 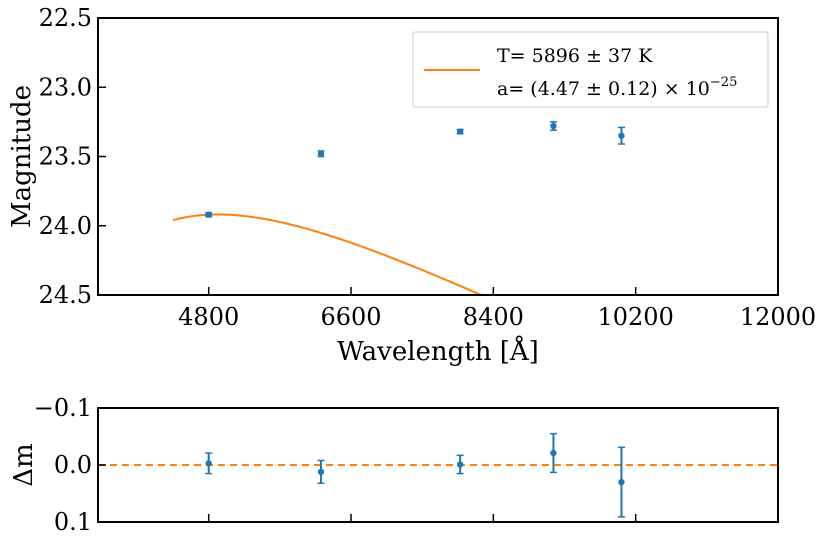 I want to click on residual-y-tick-label: 0.1, so click(x=73, y=522).